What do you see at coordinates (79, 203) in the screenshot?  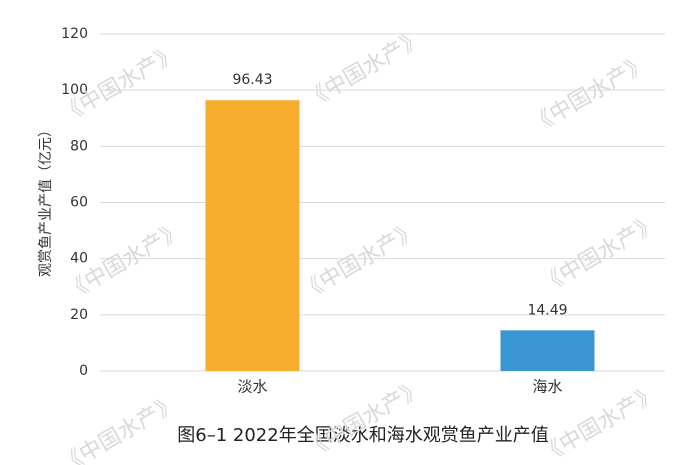 I see `y-tick-label: 60` at bounding box center [79, 203].